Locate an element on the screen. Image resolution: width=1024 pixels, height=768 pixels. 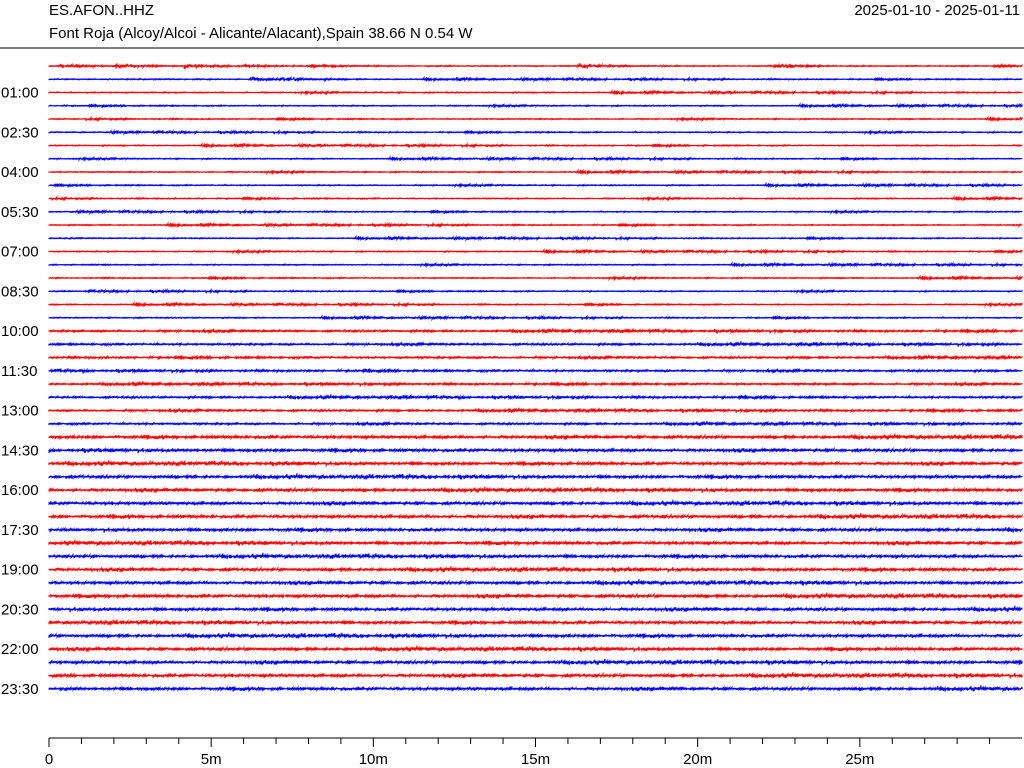
y-tick-label: 13:00 is located at coordinates (20, 411).